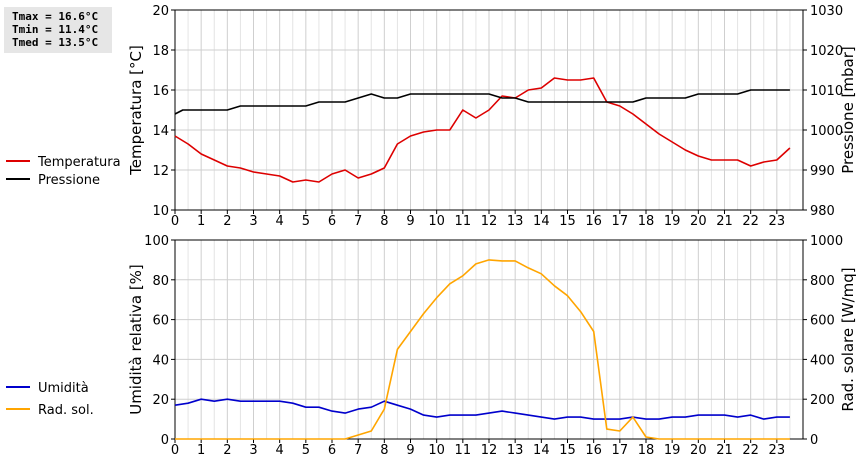 This screenshot has width=860, height=460. Describe the element at coordinates (822, 400) in the screenshot. I see `y2-tick-label: 200` at that location.